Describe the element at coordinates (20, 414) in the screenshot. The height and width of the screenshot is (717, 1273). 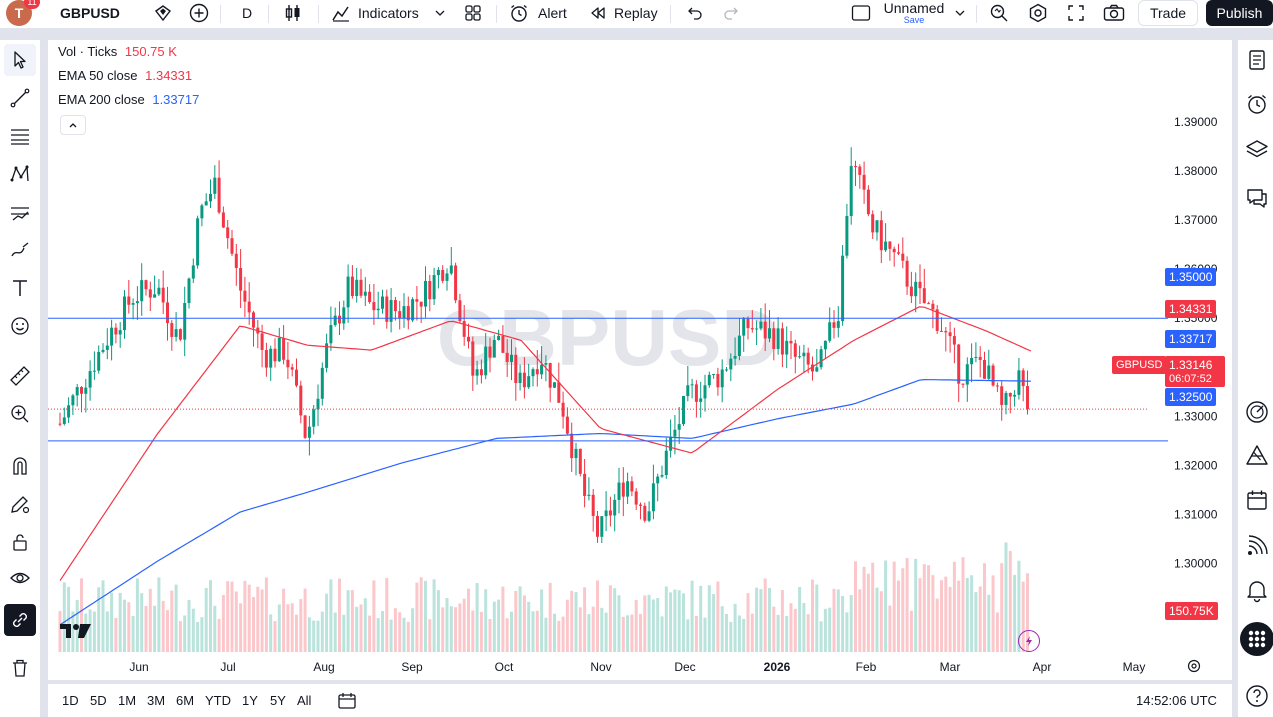
I see `zoom-in-icon` at that location.